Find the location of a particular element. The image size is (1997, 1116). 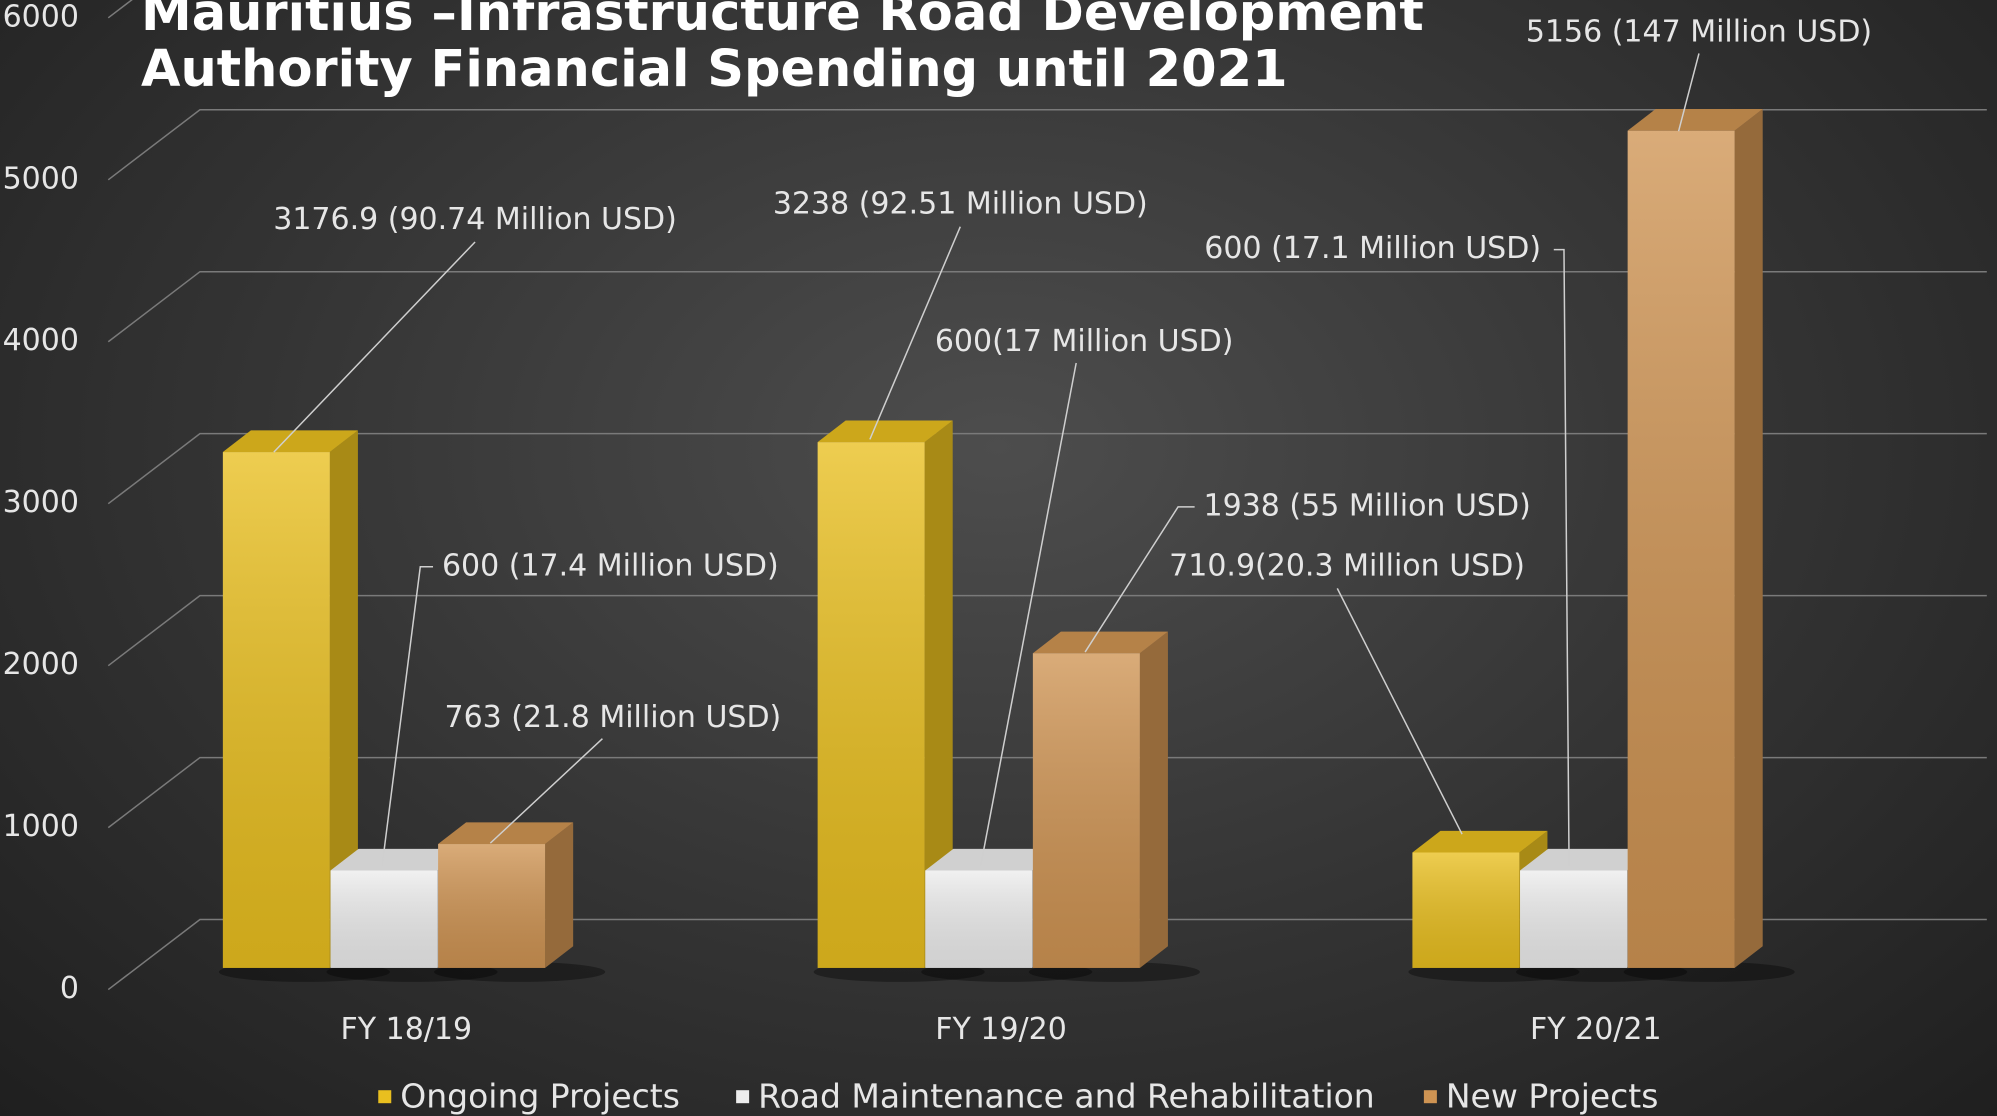

x-tick-label: FY 18/19 is located at coordinates (406, 1029).